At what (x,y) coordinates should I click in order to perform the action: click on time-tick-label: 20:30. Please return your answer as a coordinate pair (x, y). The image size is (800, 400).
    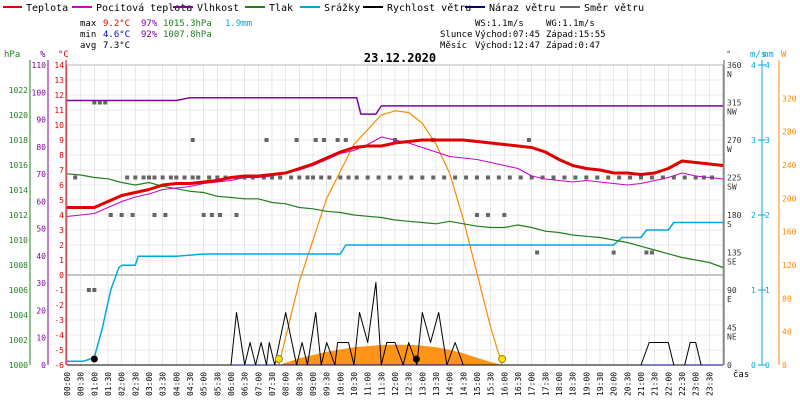
    Looking at the image, I should click on (627, 384).